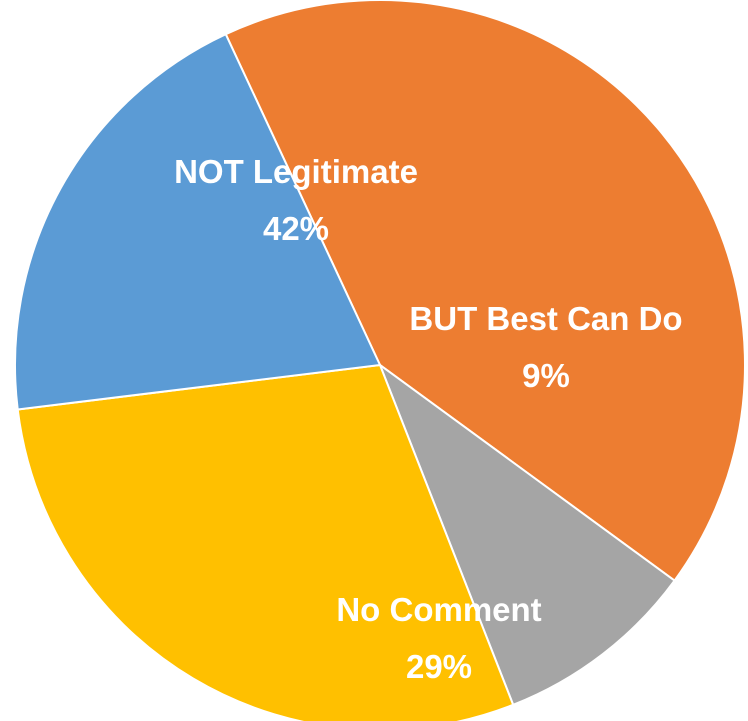  I want to click on slice-label-not-legitimate: NOT Legitimate, so click(296, 171).